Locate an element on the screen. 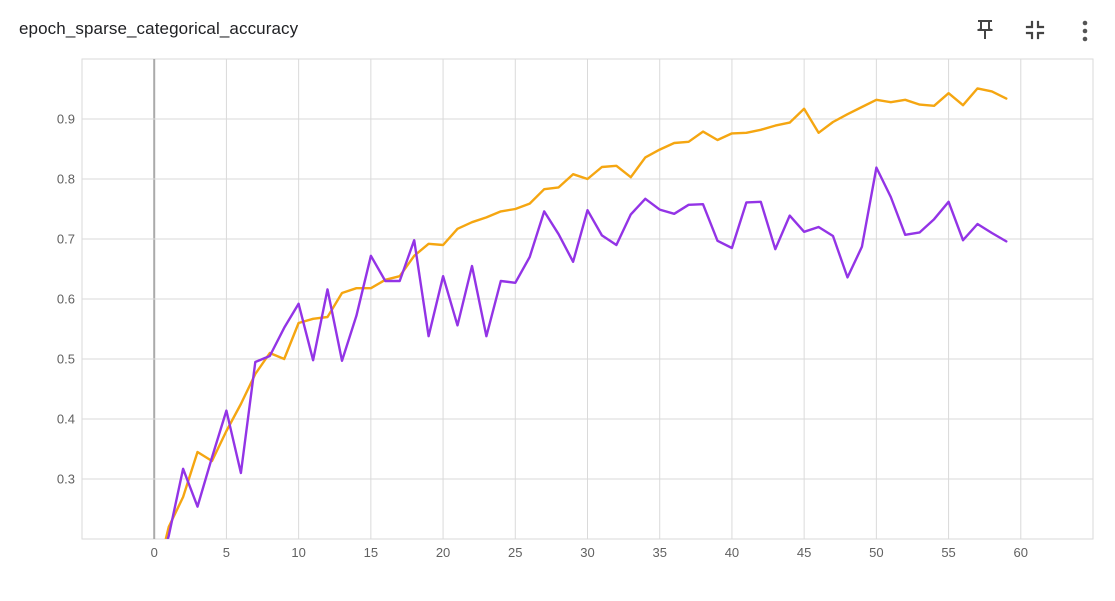 The width and height of the screenshot is (1115, 601). x-tick-label: 10 is located at coordinates (298, 552).